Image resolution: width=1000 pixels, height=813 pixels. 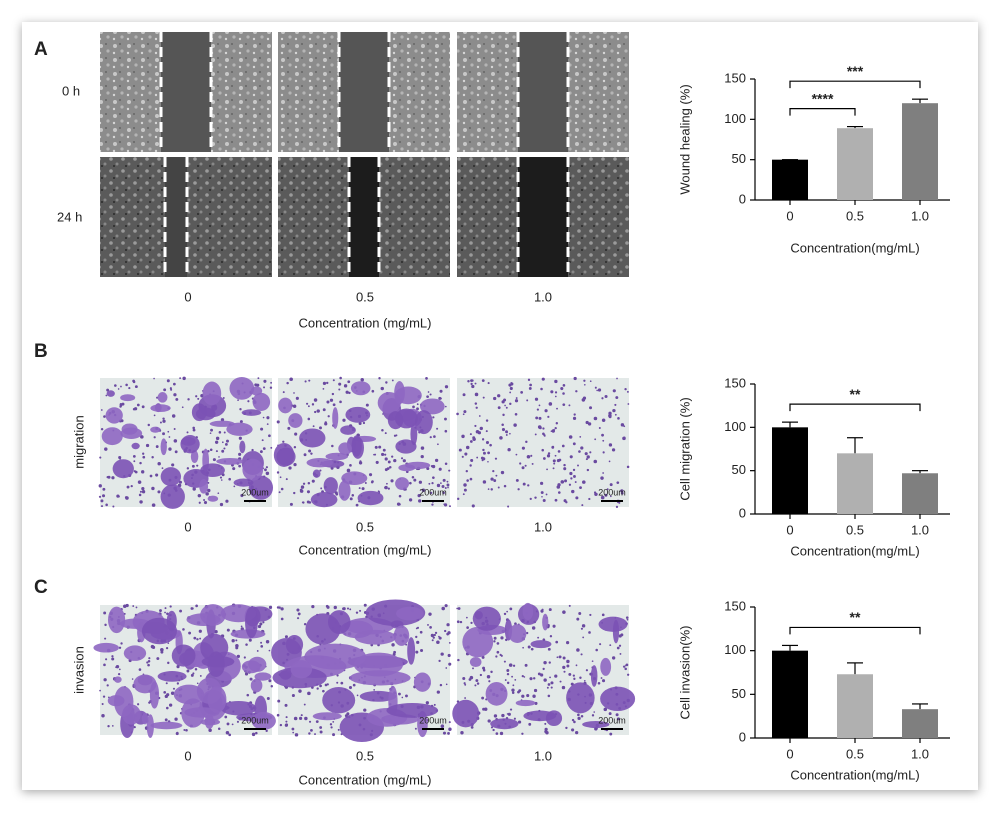 I want to click on y-tick-label: 100, so click(x=735, y=118).